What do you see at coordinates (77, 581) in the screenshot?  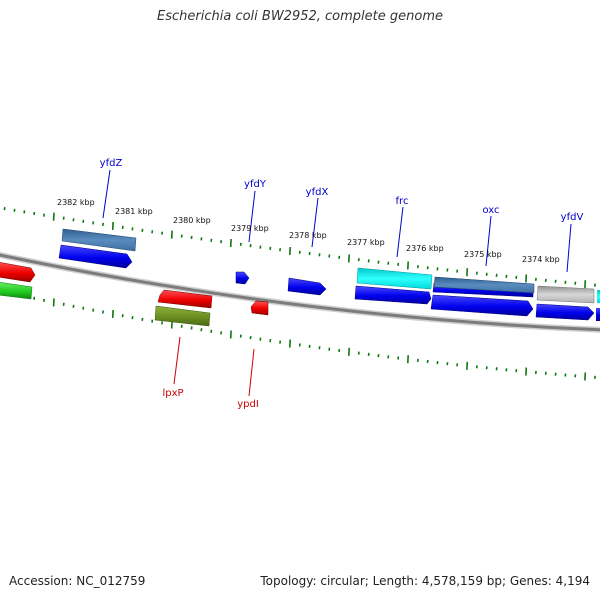 I see `accession-text: Accession: NC_012759` at bounding box center [77, 581].